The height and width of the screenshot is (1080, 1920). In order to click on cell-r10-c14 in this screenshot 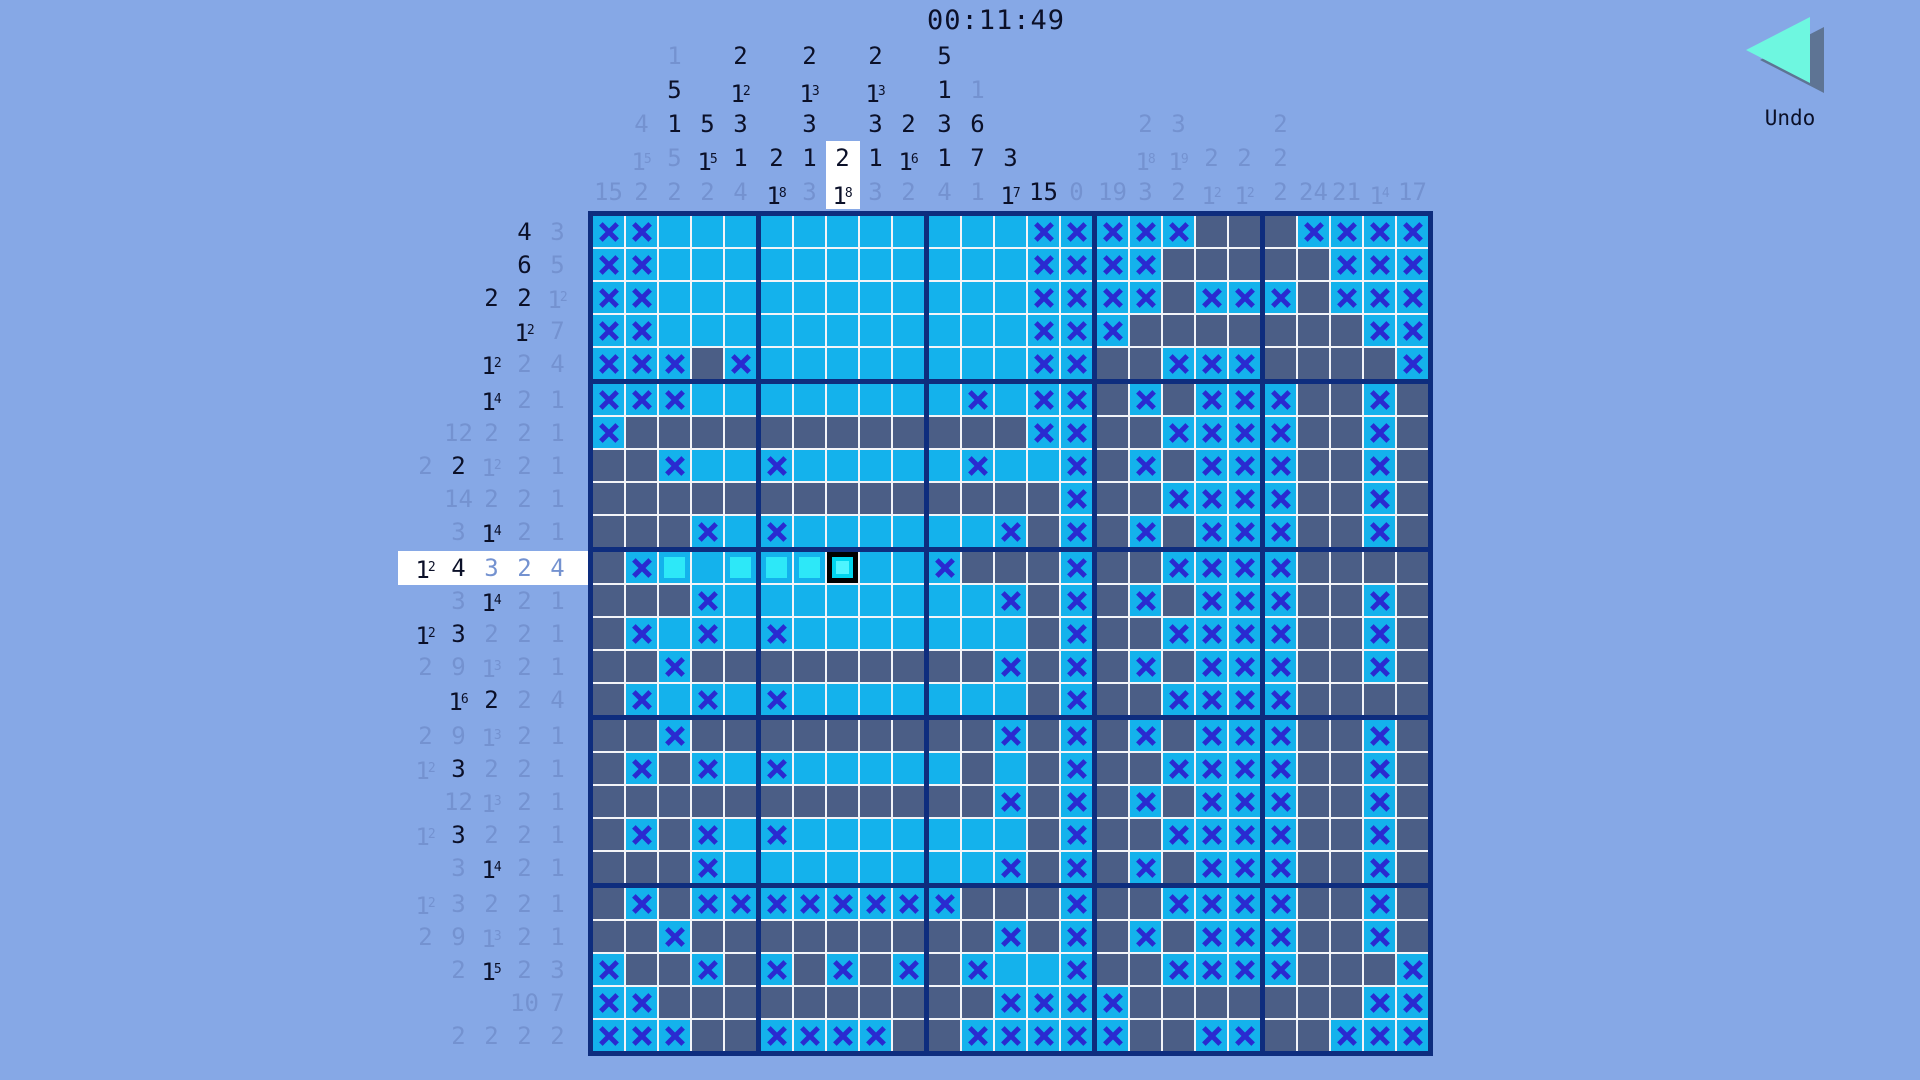, I will do `click(1043, 531)`.